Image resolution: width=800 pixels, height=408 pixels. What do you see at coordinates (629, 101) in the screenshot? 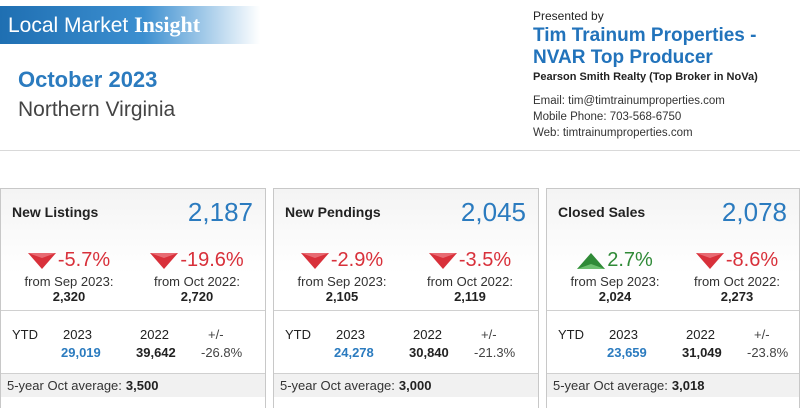
I see `contact-email: Email: tim@timtrainumproperties.com` at bounding box center [629, 101].